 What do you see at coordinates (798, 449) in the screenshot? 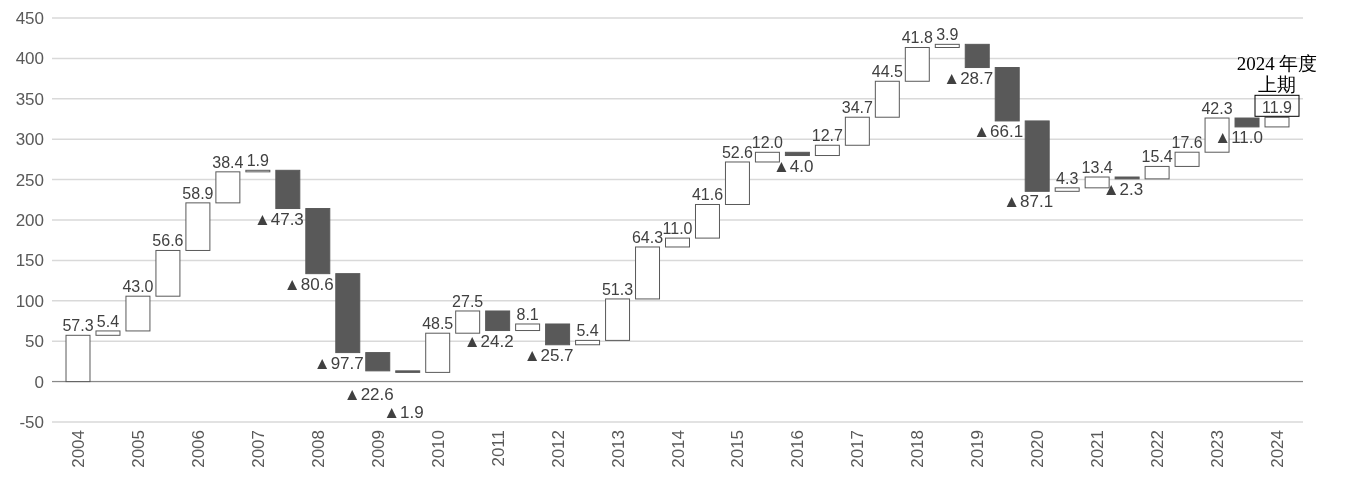
I see `x-tick-label: 2016` at bounding box center [798, 449].